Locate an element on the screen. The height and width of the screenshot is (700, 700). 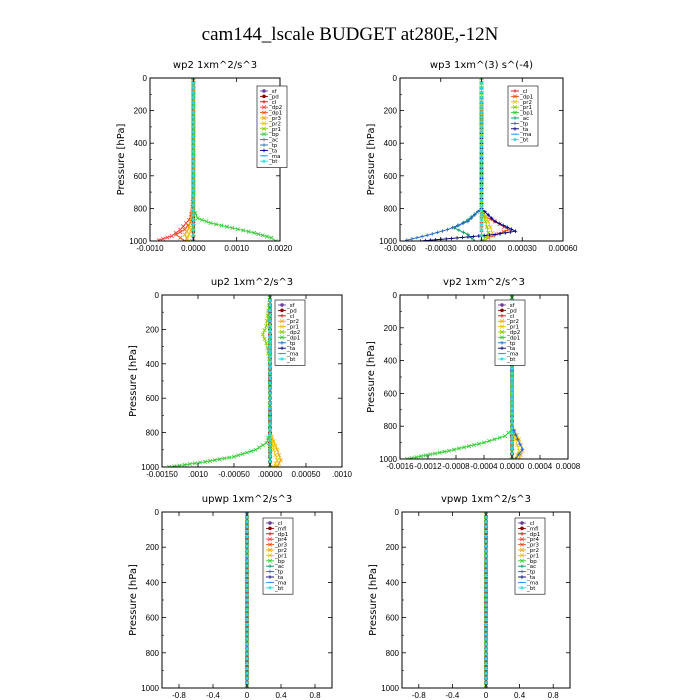
legend-entry: _bp is located at coordinates (273, 135).